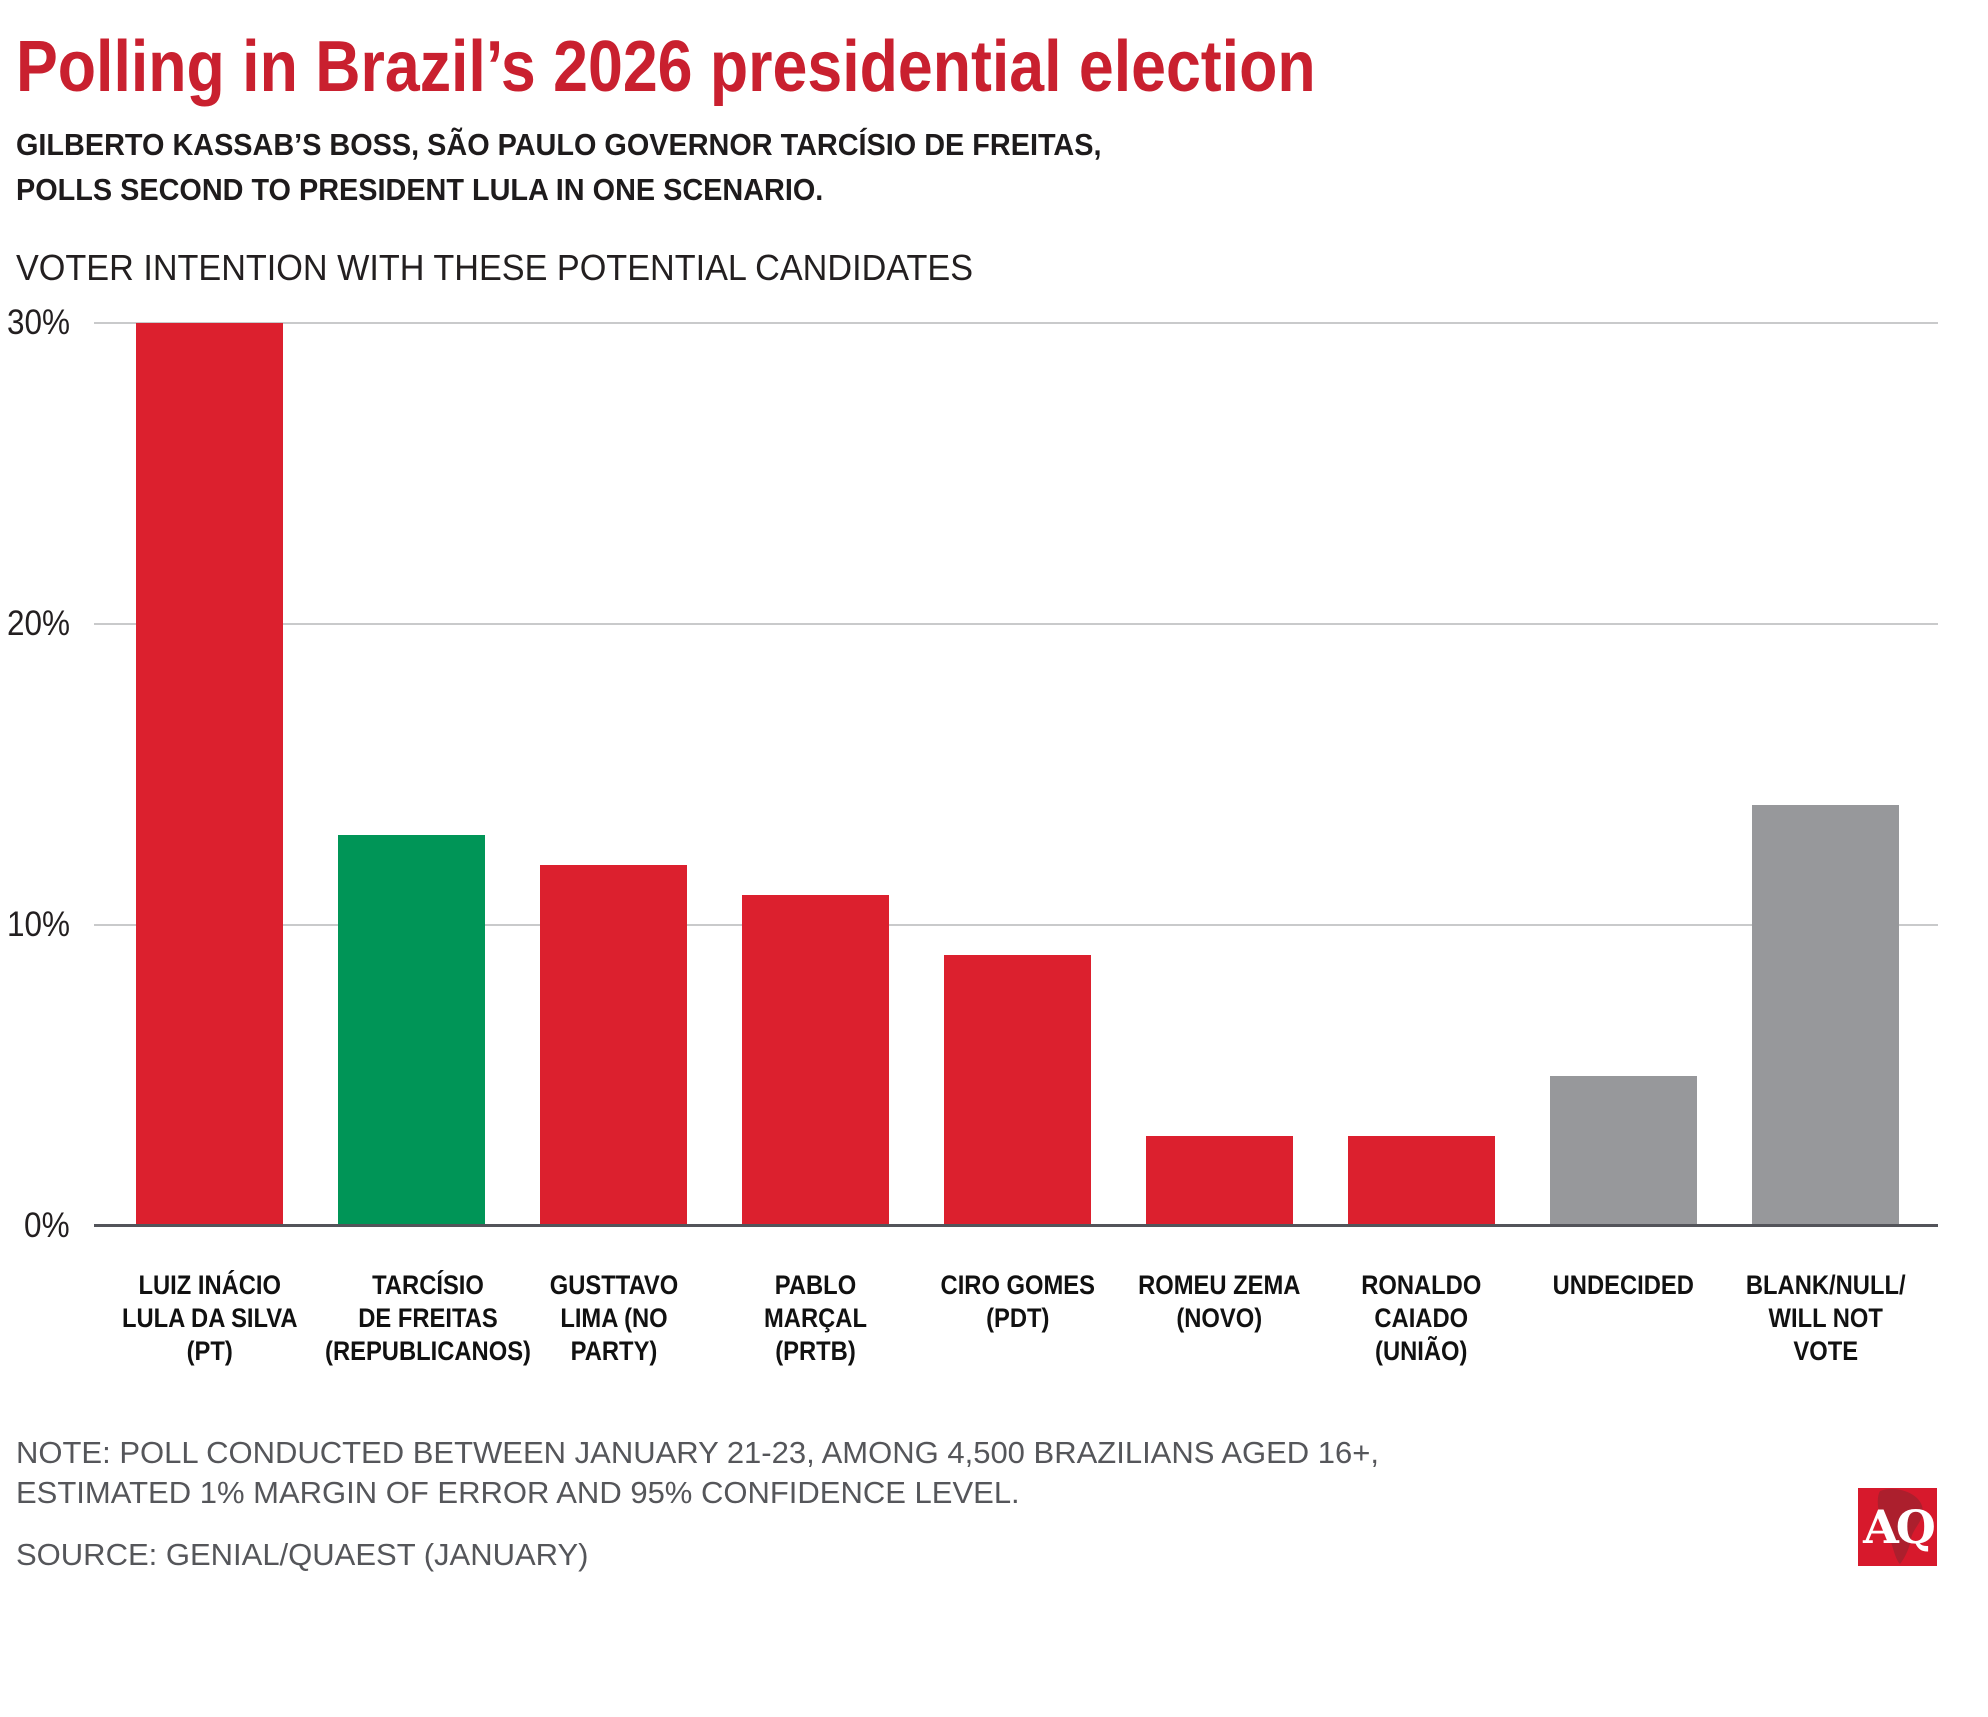 The image size is (1988, 1717). I want to click on y-axis-tick-label-30pct: 30%, so click(39, 322).